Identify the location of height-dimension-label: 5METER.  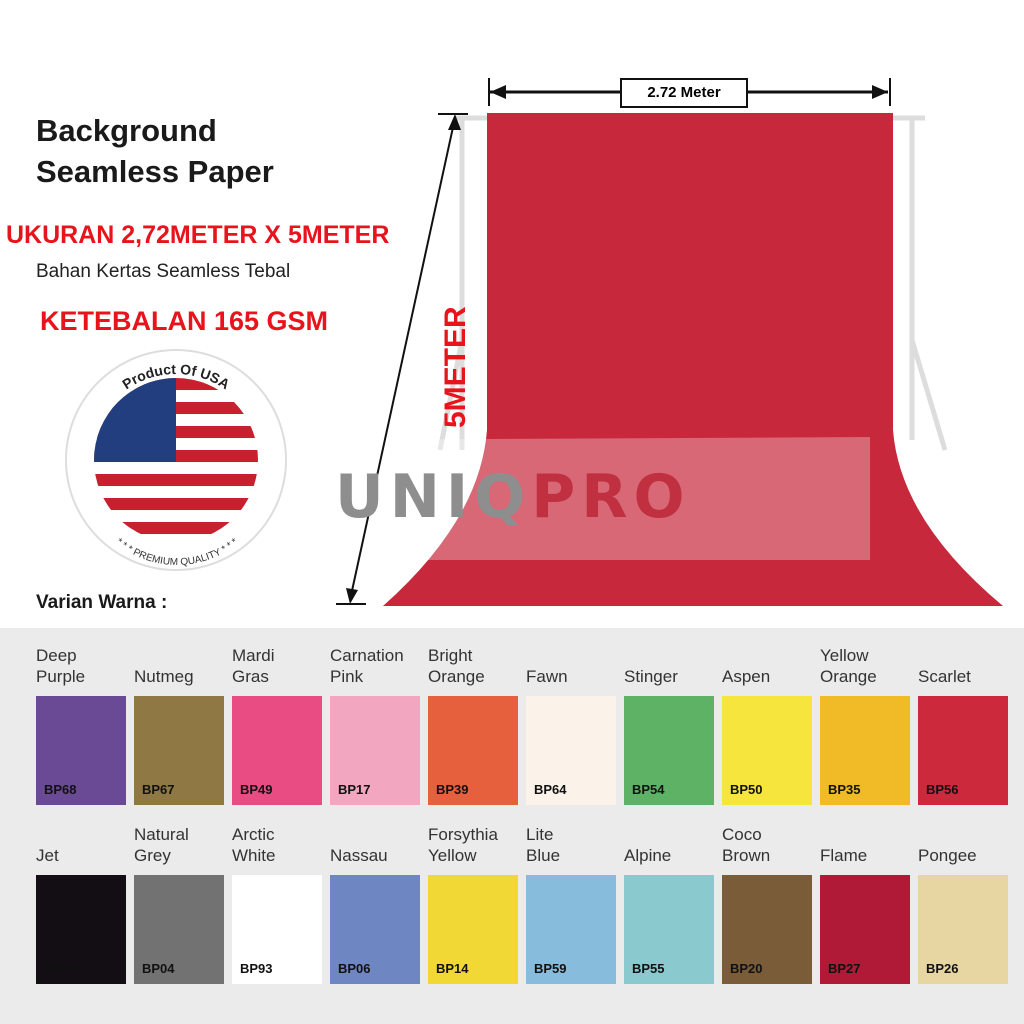
(455, 367).